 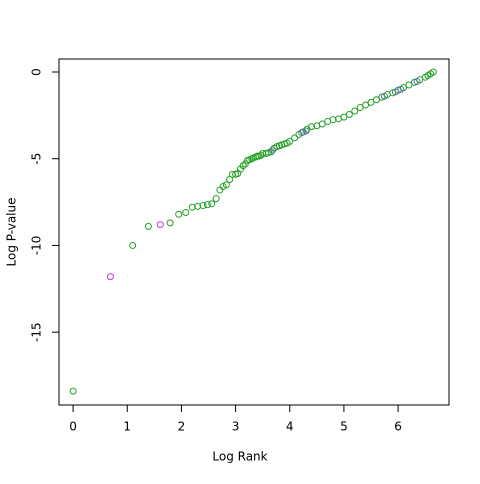 What do you see at coordinates (182, 427) in the screenshot?
I see `x-tick-label: 2` at bounding box center [182, 427].